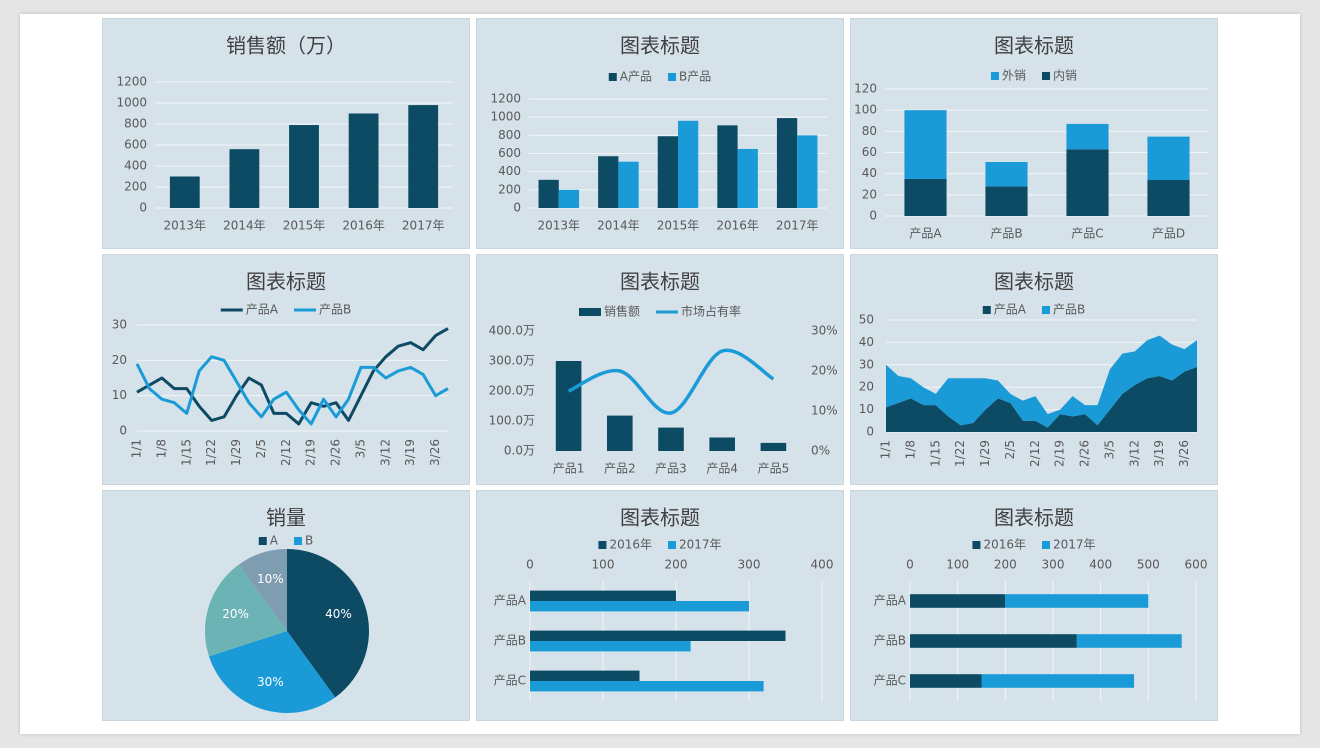 The image size is (1320, 748). Describe the element at coordinates (186, 452) in the screenshot. I see `x-tick-label: 1/15` at that location.